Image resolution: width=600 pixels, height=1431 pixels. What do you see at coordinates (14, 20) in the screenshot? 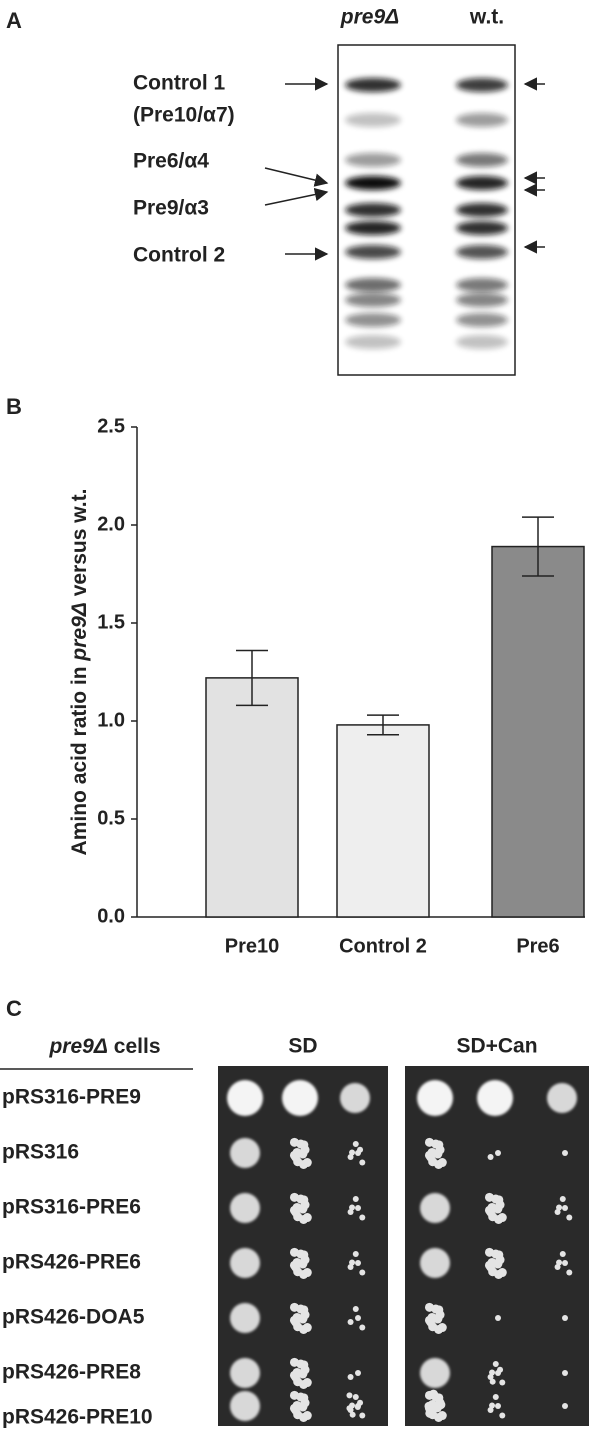
I see `panel-letter: A` at bounding box center [14, 20].